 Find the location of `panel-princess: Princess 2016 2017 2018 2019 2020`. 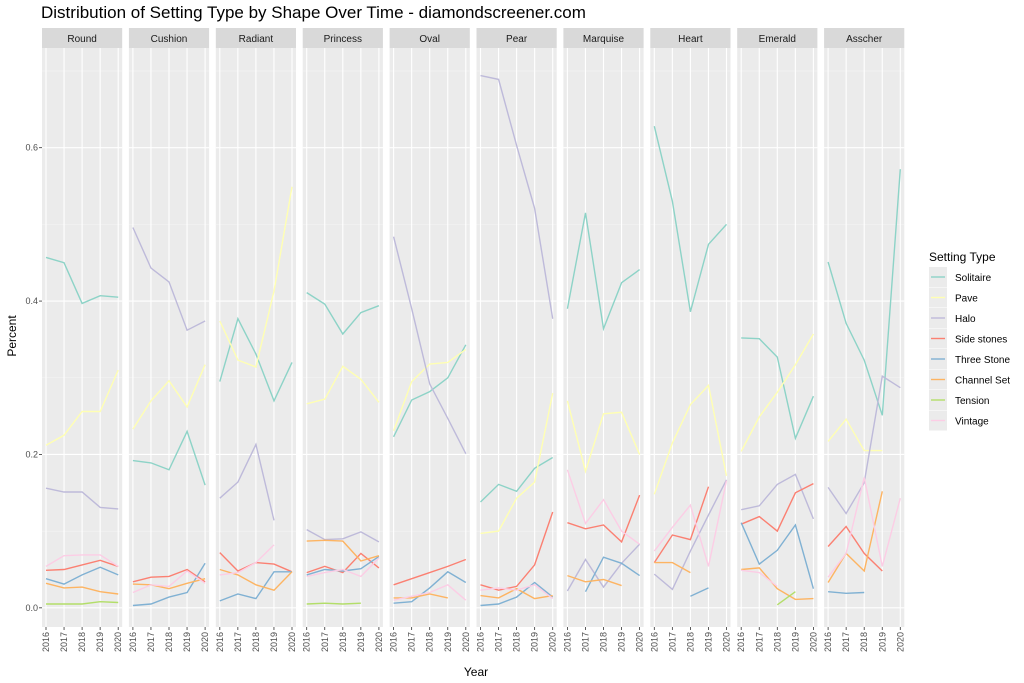

panel-princess: Princess 2016 2017 2018 2019 2020 is located at coordinates (343, 340).